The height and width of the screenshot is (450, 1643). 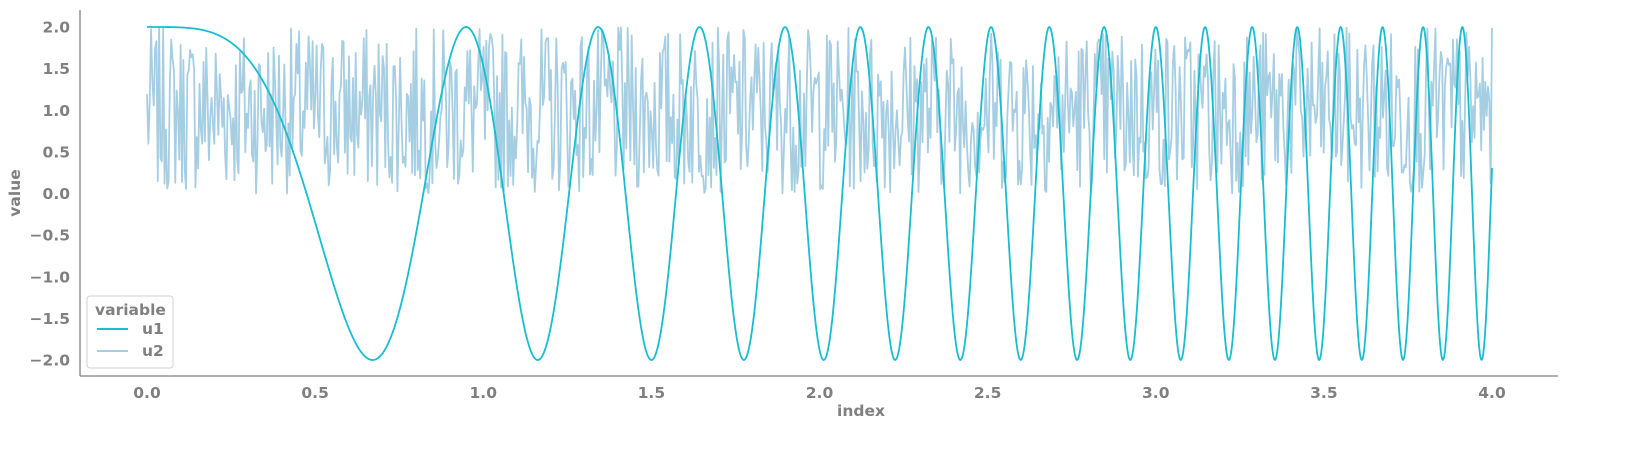 What do you see at coordinates (15, 192) in the screenshot?
I see `y-axis-label: value` at bounding box center [15, 192].